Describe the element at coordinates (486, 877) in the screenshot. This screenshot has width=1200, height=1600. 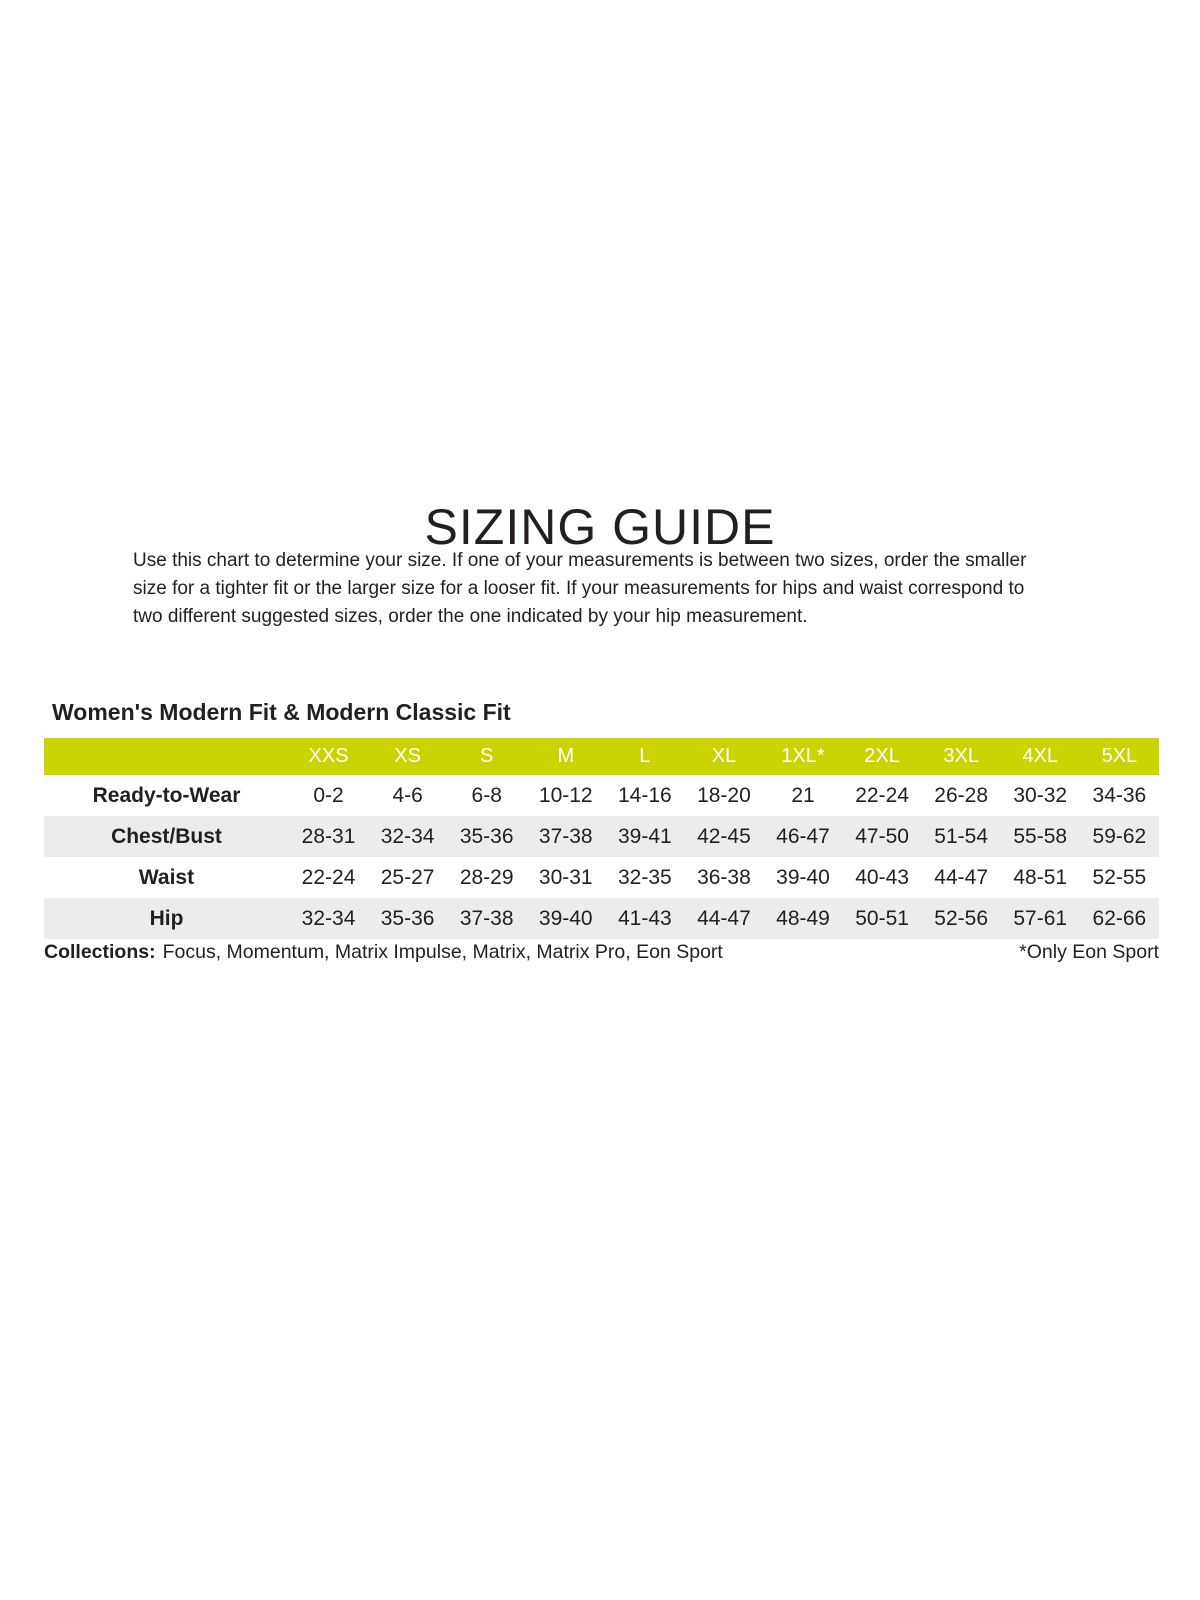
I see `table-cell: 28-29` at that location.